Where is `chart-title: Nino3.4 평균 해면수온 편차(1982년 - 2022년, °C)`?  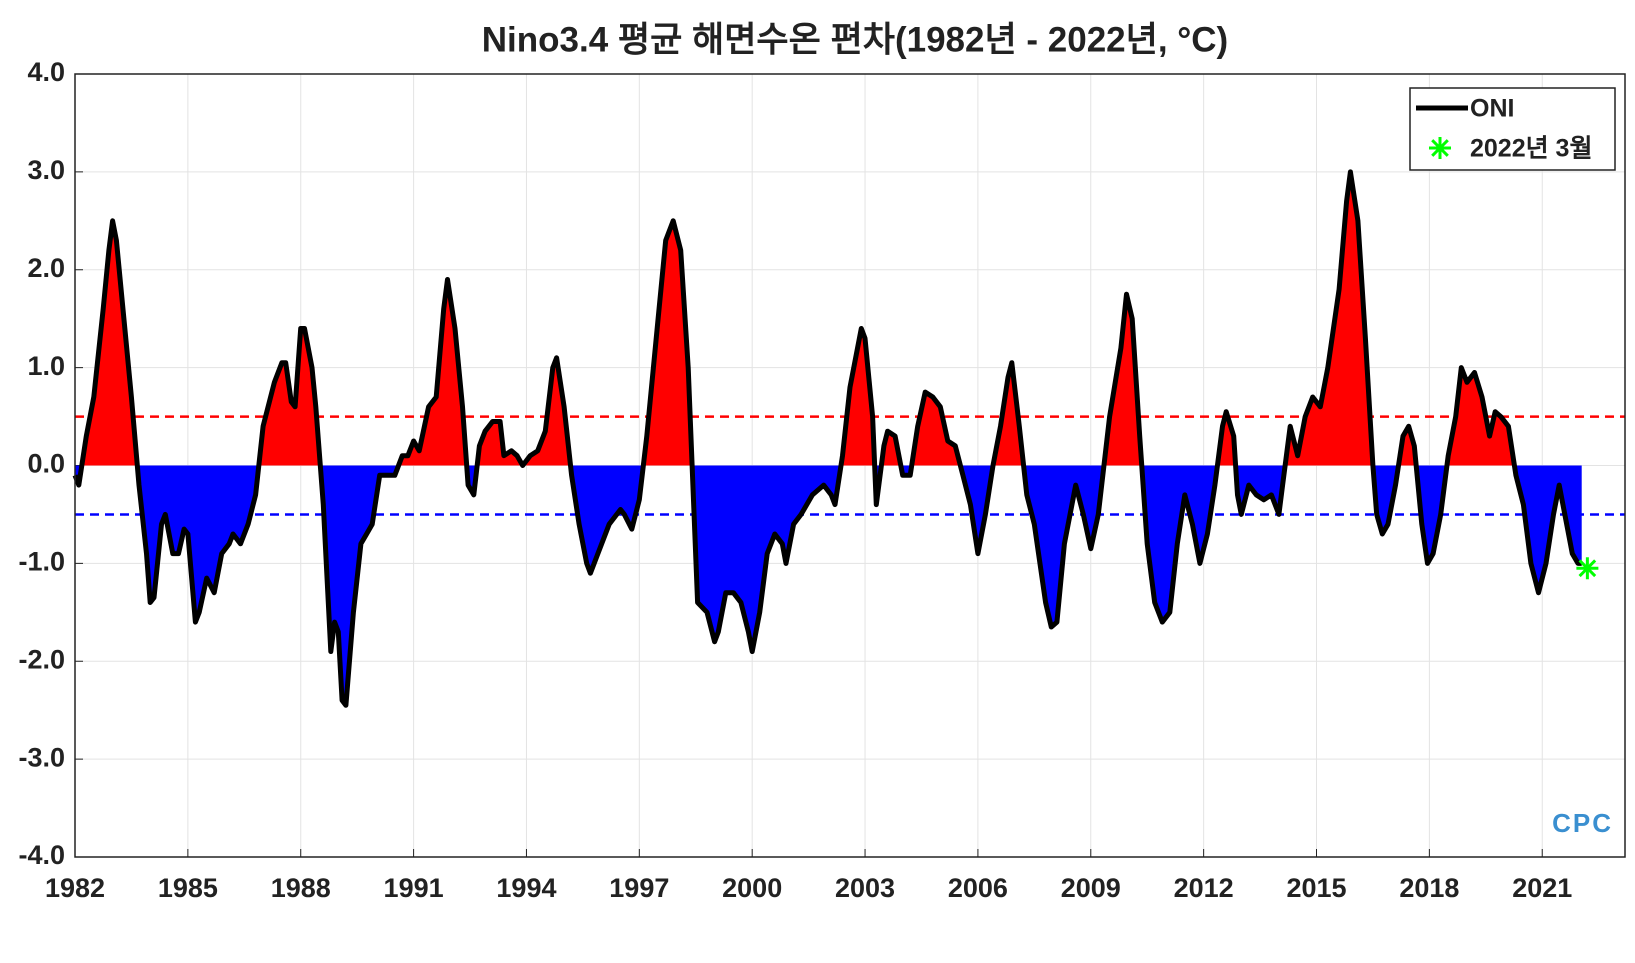
chart-title: Nino3.4 평균 해면수온 편차(1982년 - 2022년, °C) is located at coordinates (855, 39).